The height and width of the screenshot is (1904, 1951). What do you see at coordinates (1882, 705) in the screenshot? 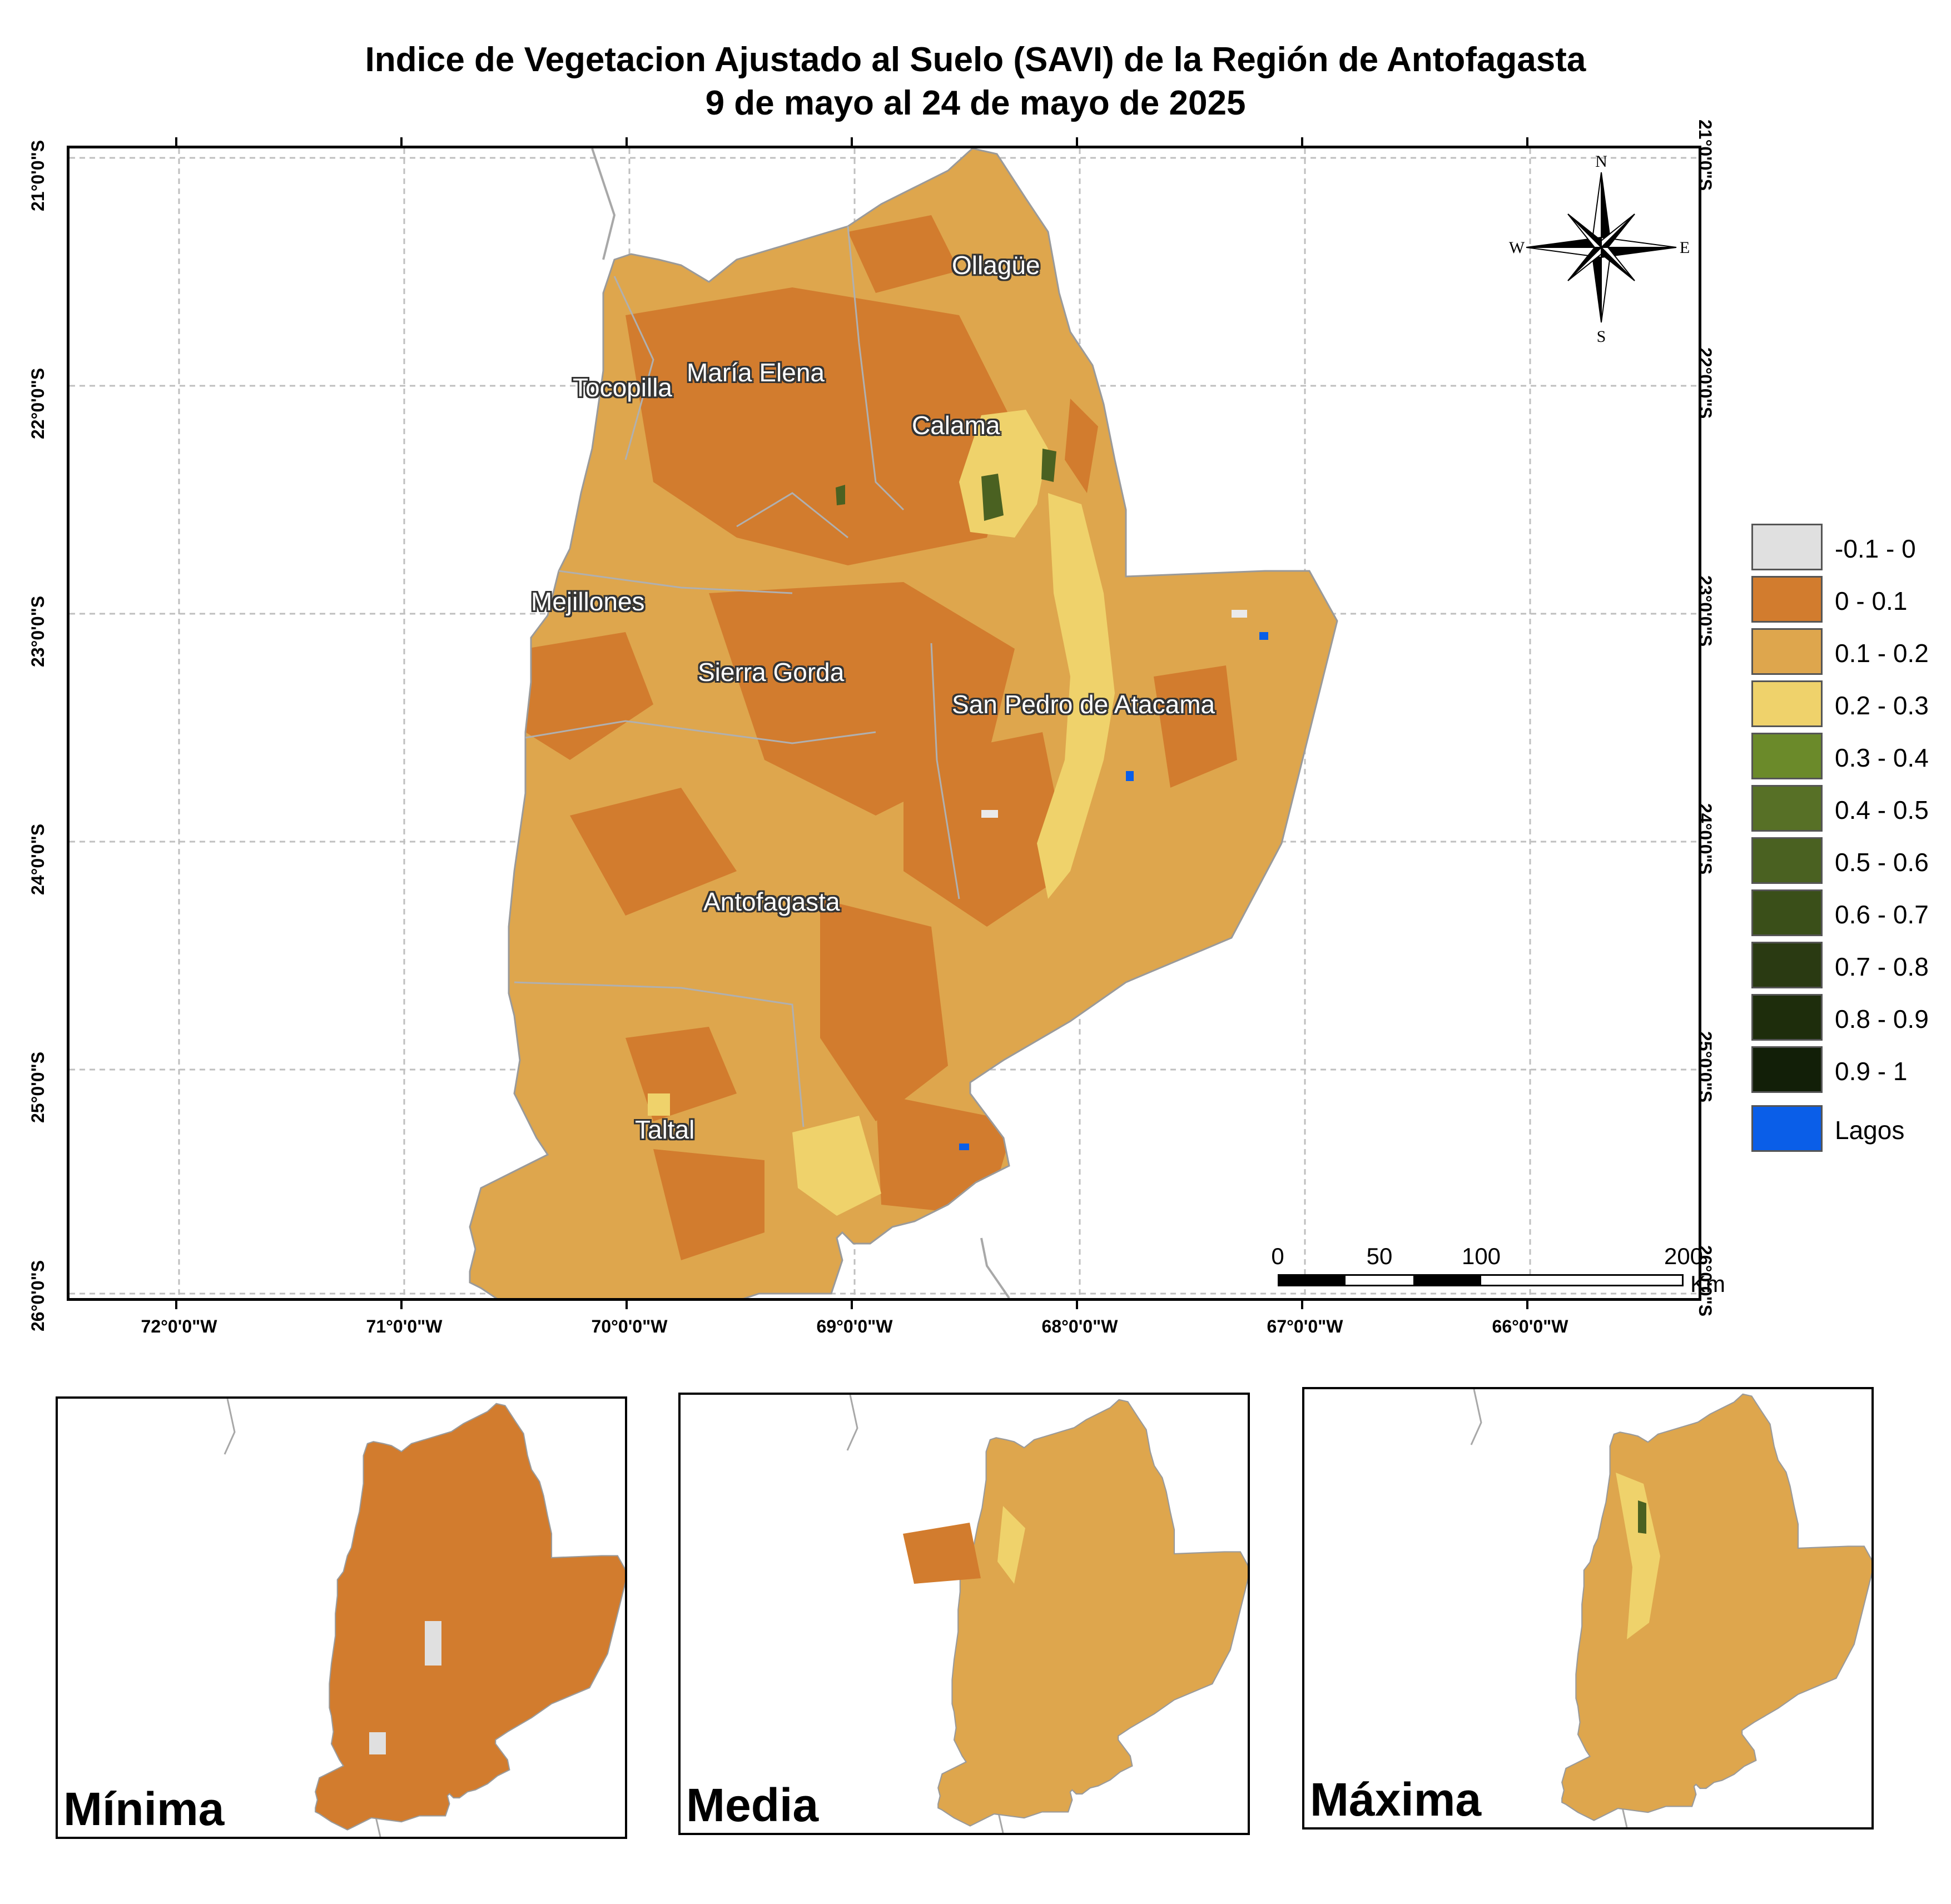
I see `legend-label: 0.2 - 0.3` at bounding box center [1882, 705].